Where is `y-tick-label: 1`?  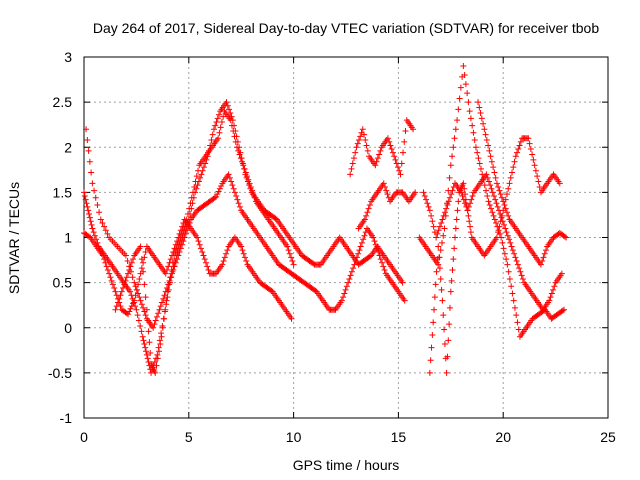
y-tick-label: 1 is located at coordinates (68, 238).